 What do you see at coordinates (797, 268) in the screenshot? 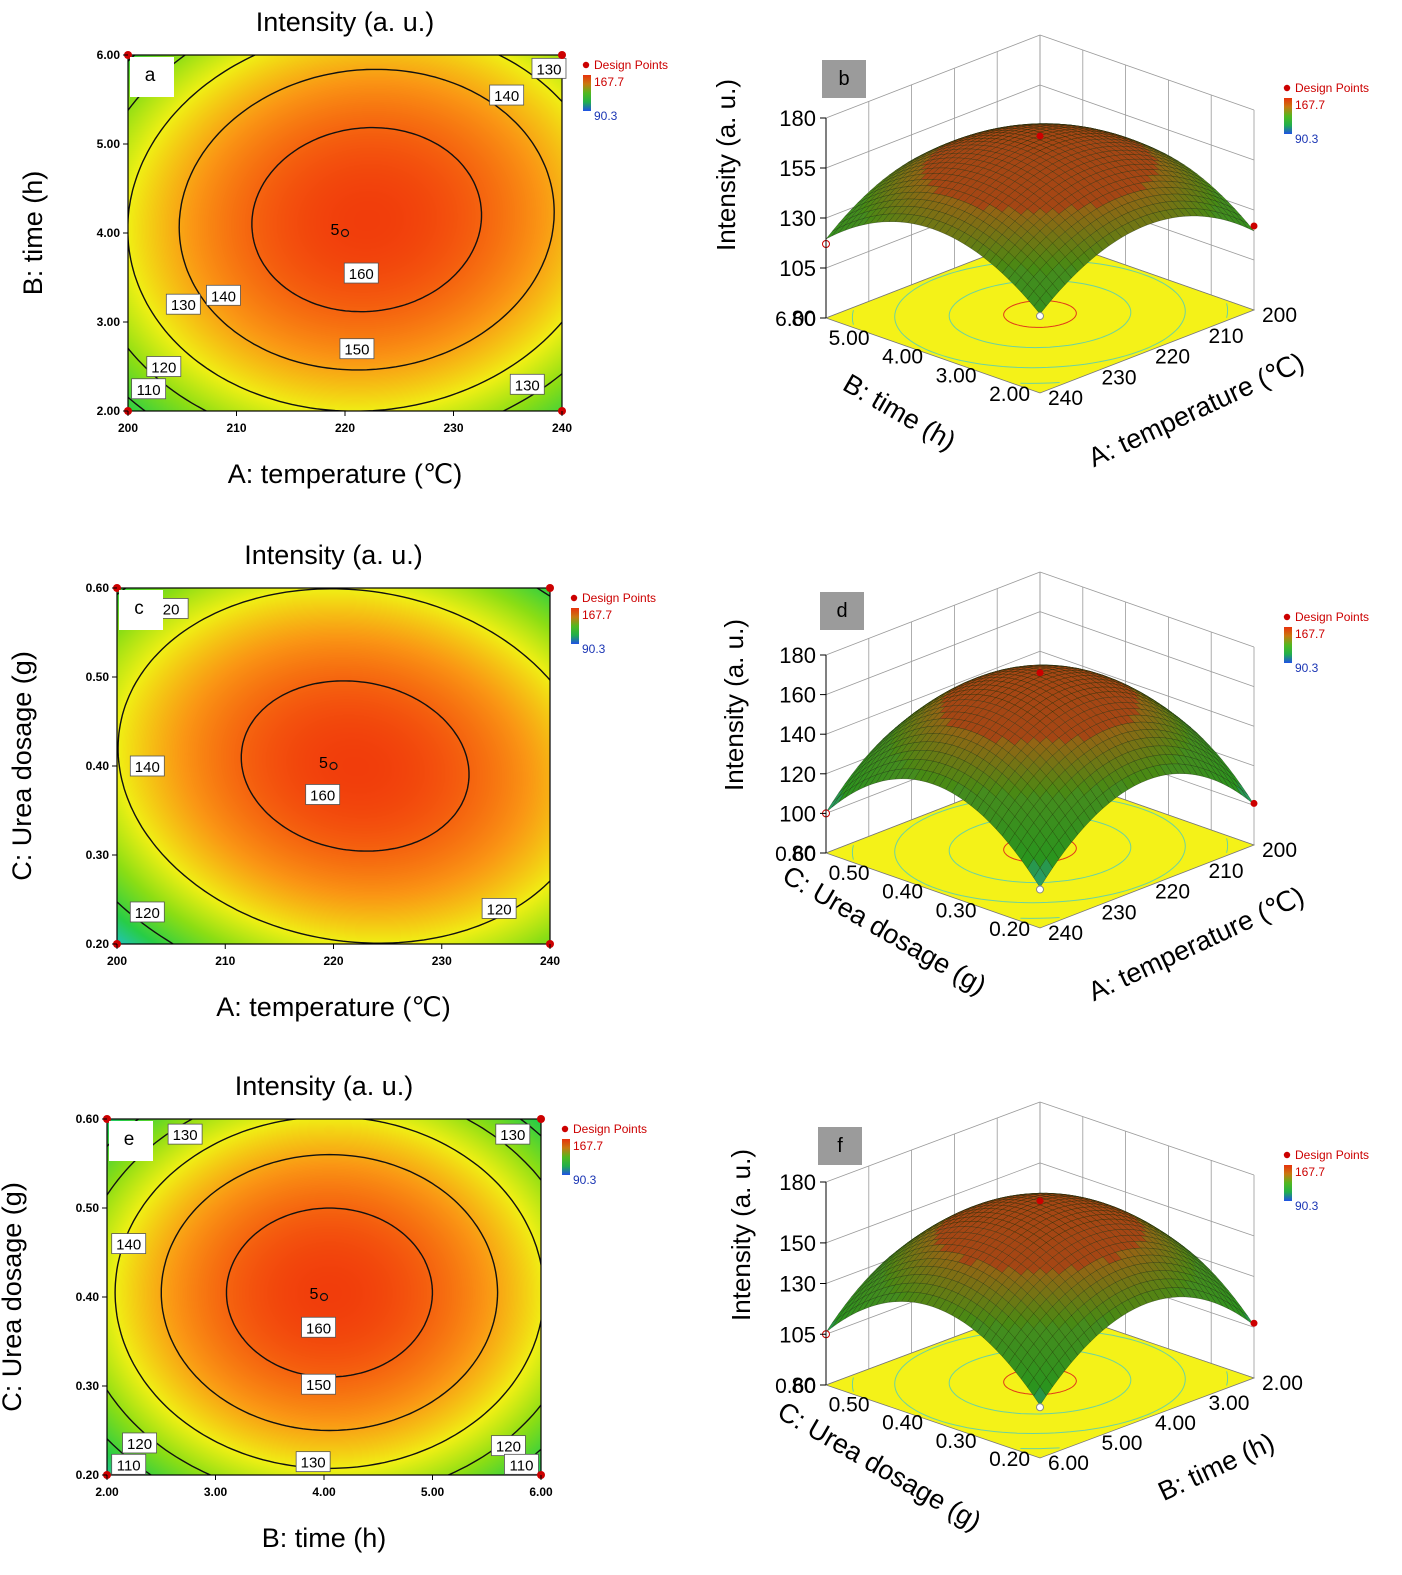
I see `z-tick-label: 105` at bounding box center [797, 268].